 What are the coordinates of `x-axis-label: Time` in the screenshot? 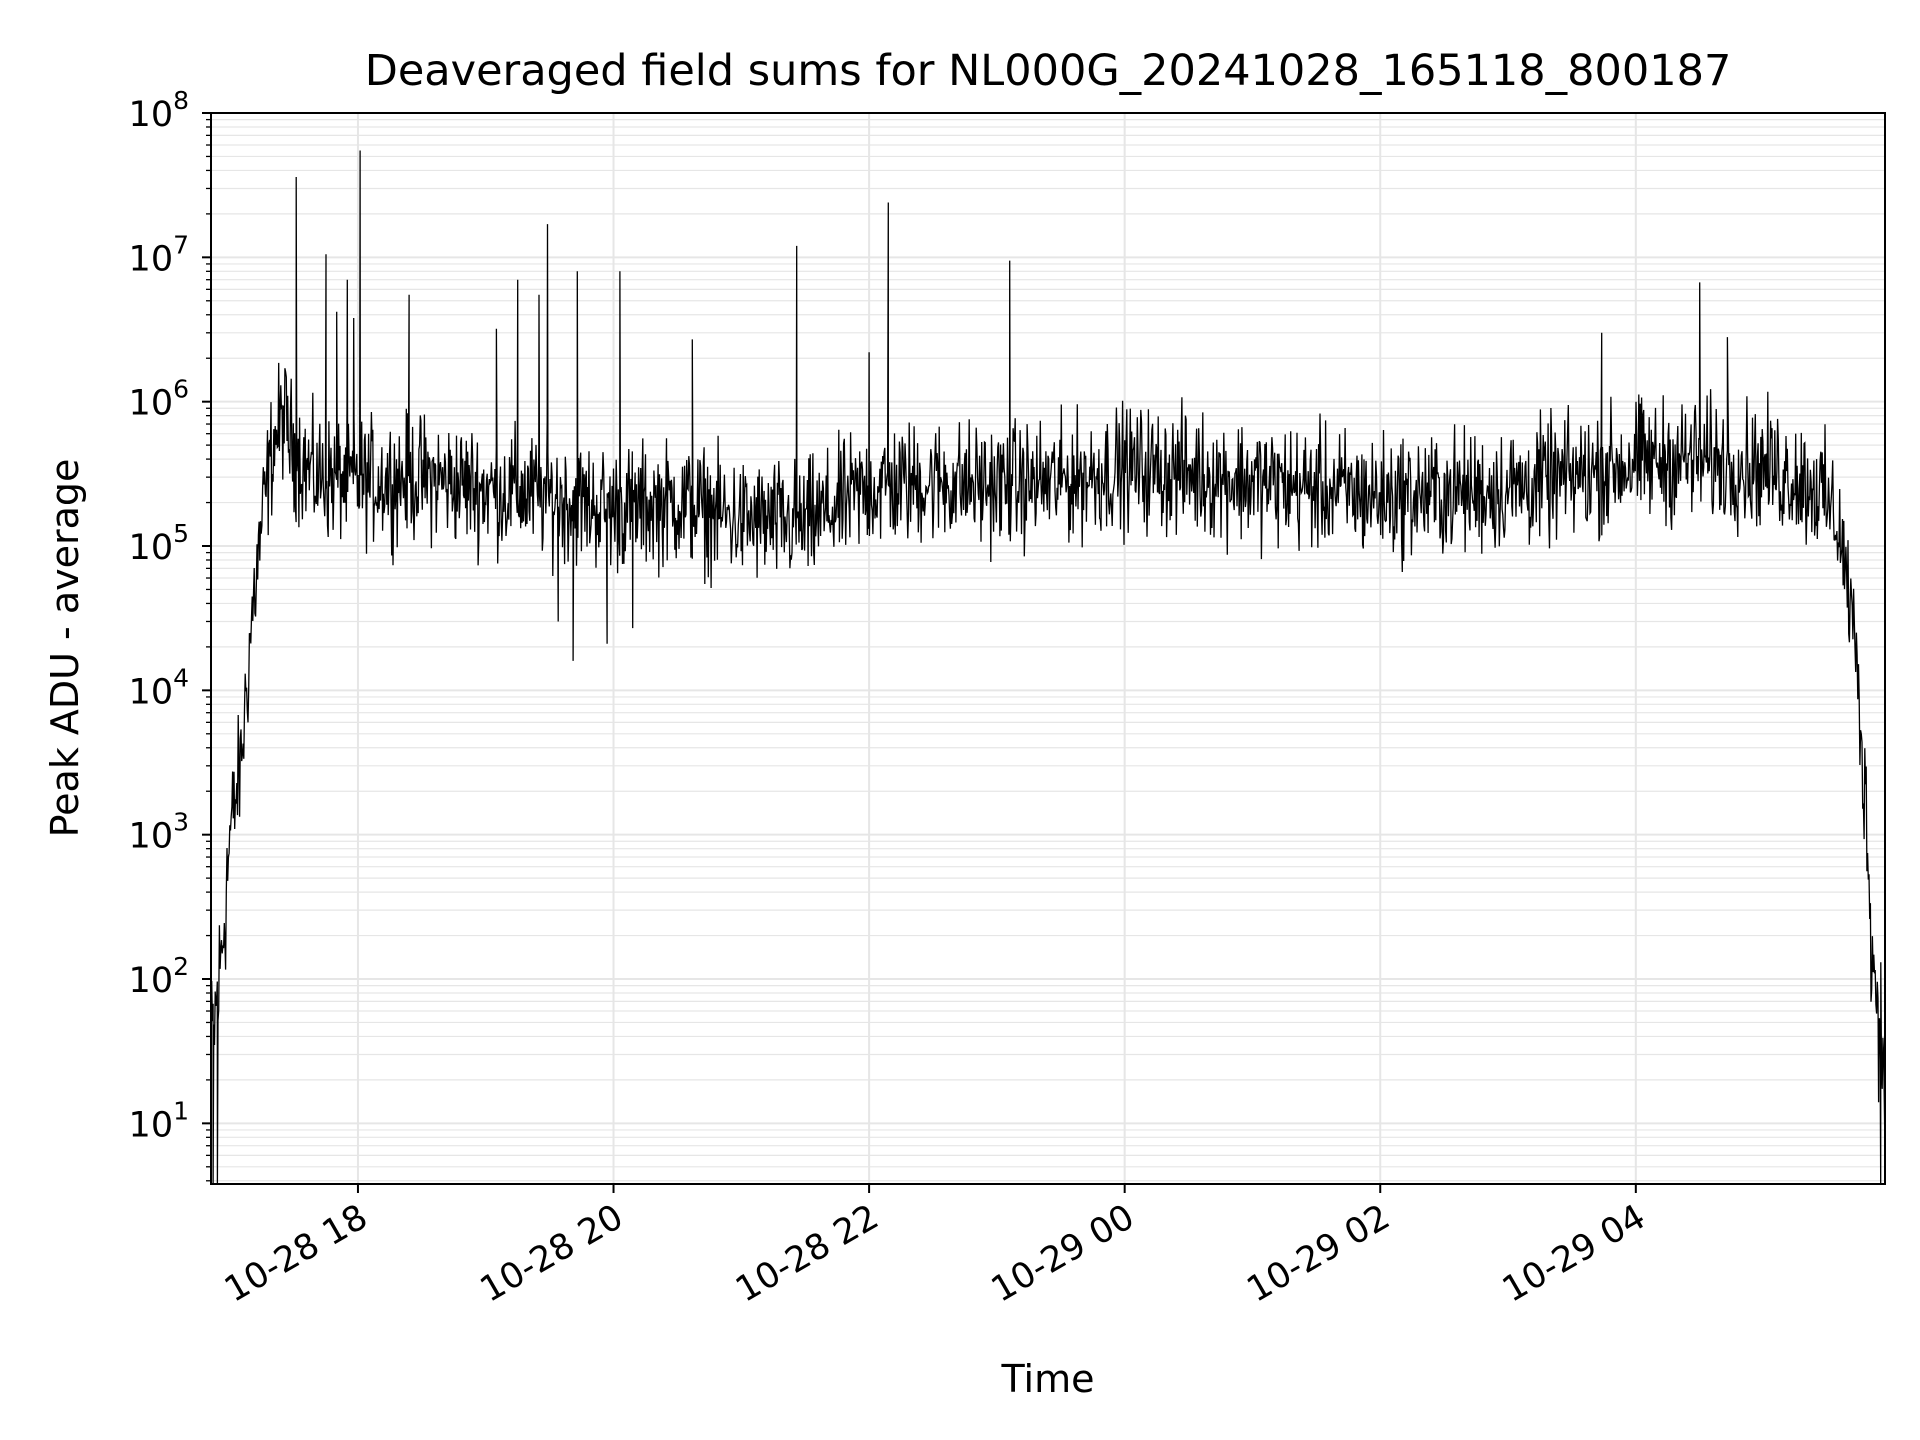 It's located at (1048, 1379).